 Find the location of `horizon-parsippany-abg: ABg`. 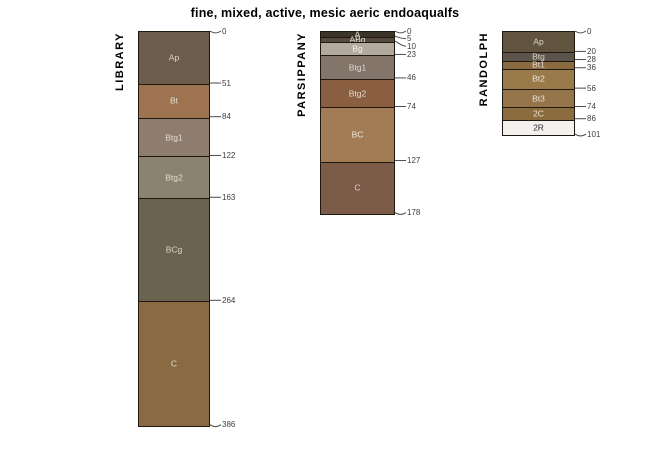

horizon-parsippany-abg: ABg is located at coordinates (357, 39).